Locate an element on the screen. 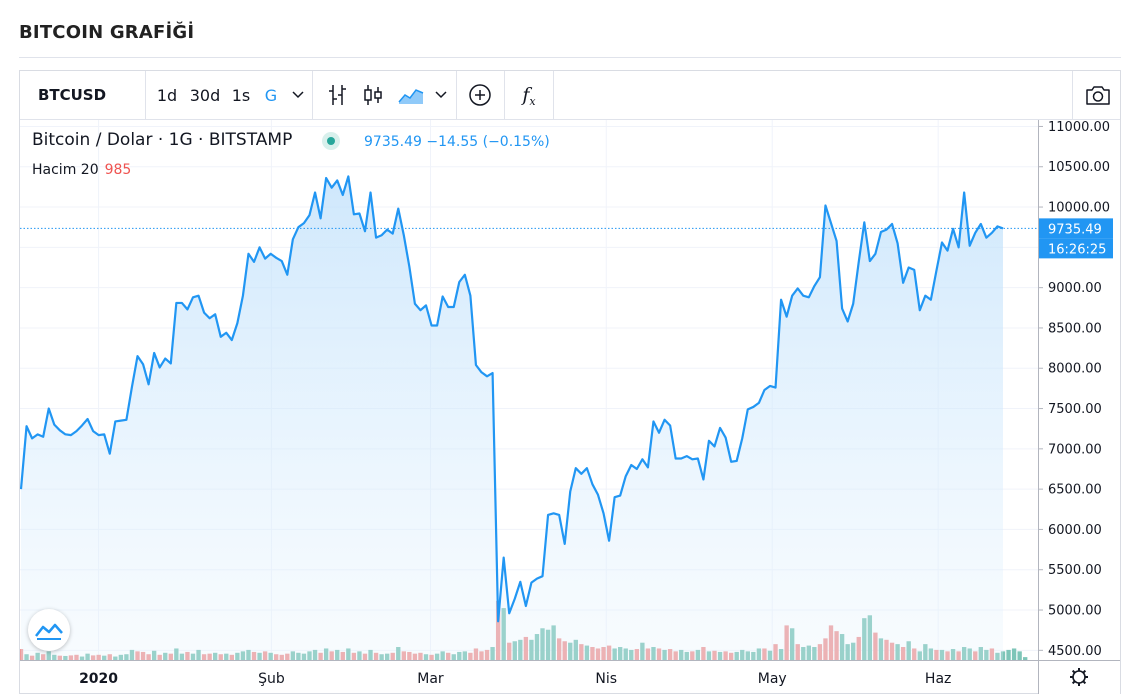 The height and width of the screenshot is (695, 1139). tradingview-logo-icon is located at coordinates (49, 631).